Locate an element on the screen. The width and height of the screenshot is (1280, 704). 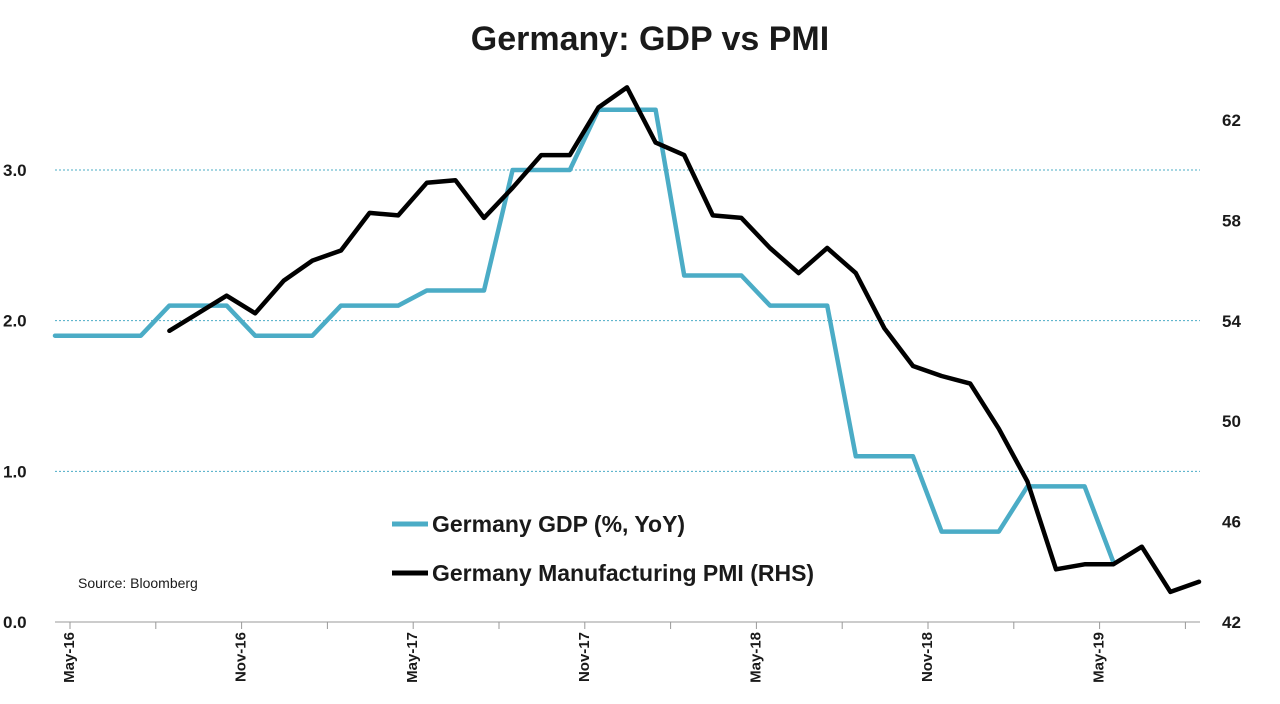
x-tick-label: May-16 is located at coordinates (69, 657).